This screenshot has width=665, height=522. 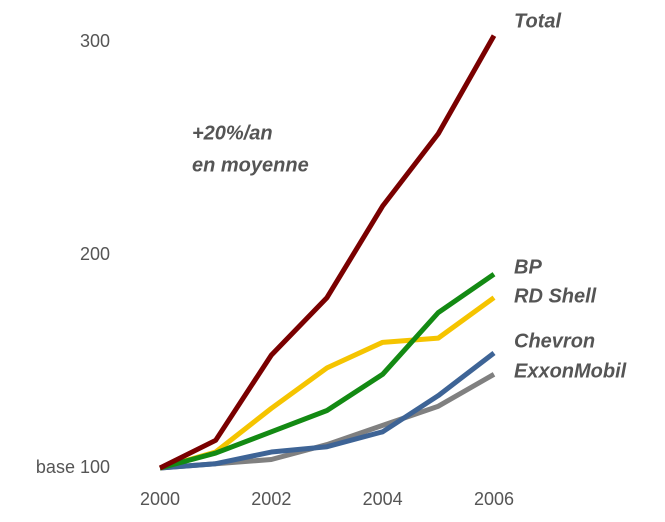 I want to click on line, so click(x=327, y=410).